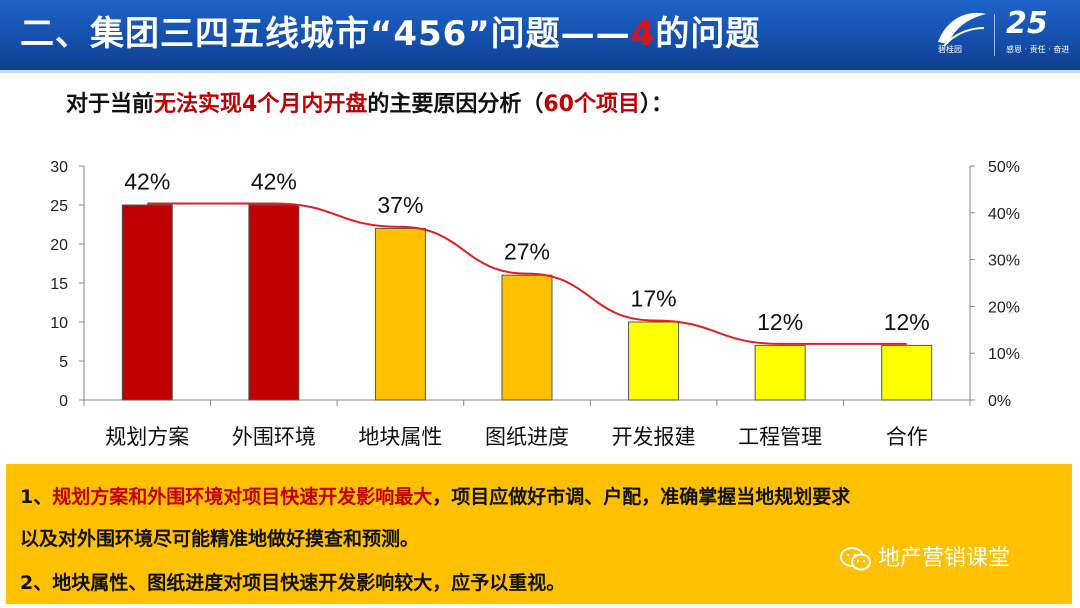 This screenshot has width=1080, height=608. Describe the element at coordinates (63, 401) in the screenshot. I see `y-tick-label: 0` at that location.